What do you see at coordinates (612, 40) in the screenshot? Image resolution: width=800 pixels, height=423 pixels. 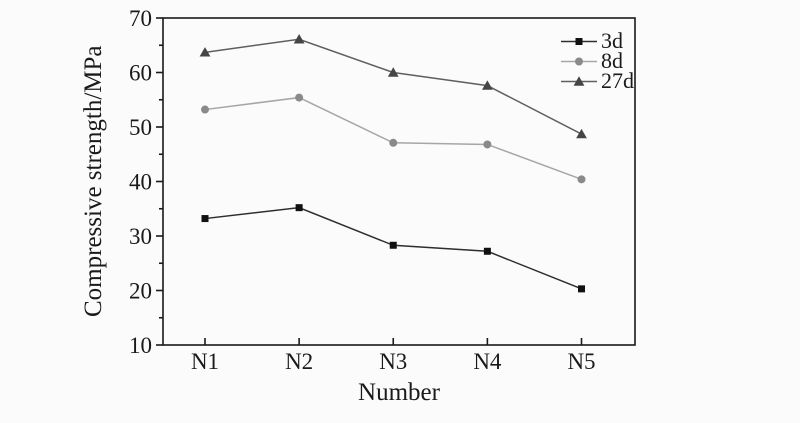 I see `legend-label-3d: 3d` at bounding box center [612, 40].